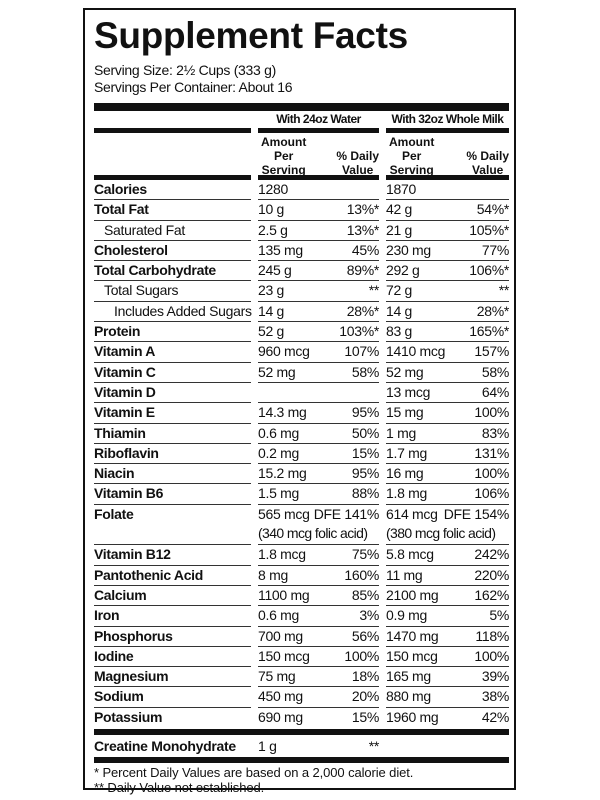 The image size is (600, 800). What do you see at coordinates (302, 210) in the screenshot?
I see `nutrient-row: Total Fat 10 g 13%* 42 g 54%*` at bounding box center [302, 210].